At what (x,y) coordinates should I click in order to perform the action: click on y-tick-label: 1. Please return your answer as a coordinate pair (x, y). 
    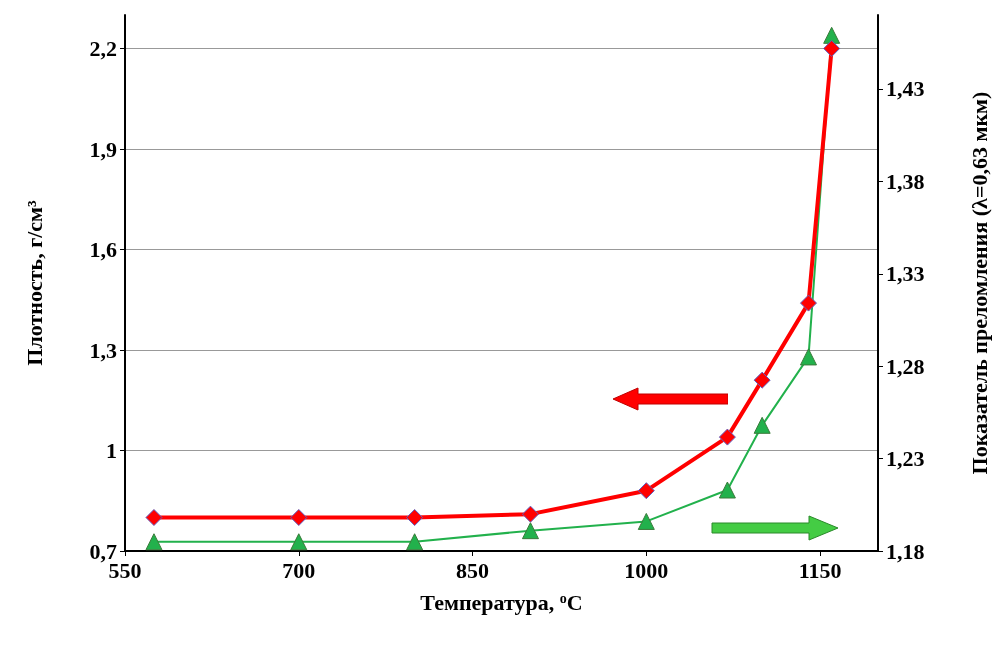
    Looking at the image, I should click on (111, 450).